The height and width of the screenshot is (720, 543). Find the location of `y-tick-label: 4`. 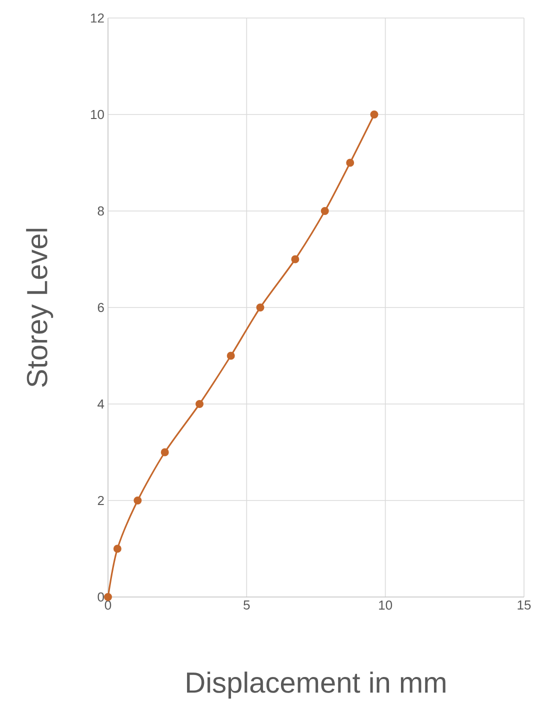

y-tick-label: 4 is located at coordinates (101, 404).